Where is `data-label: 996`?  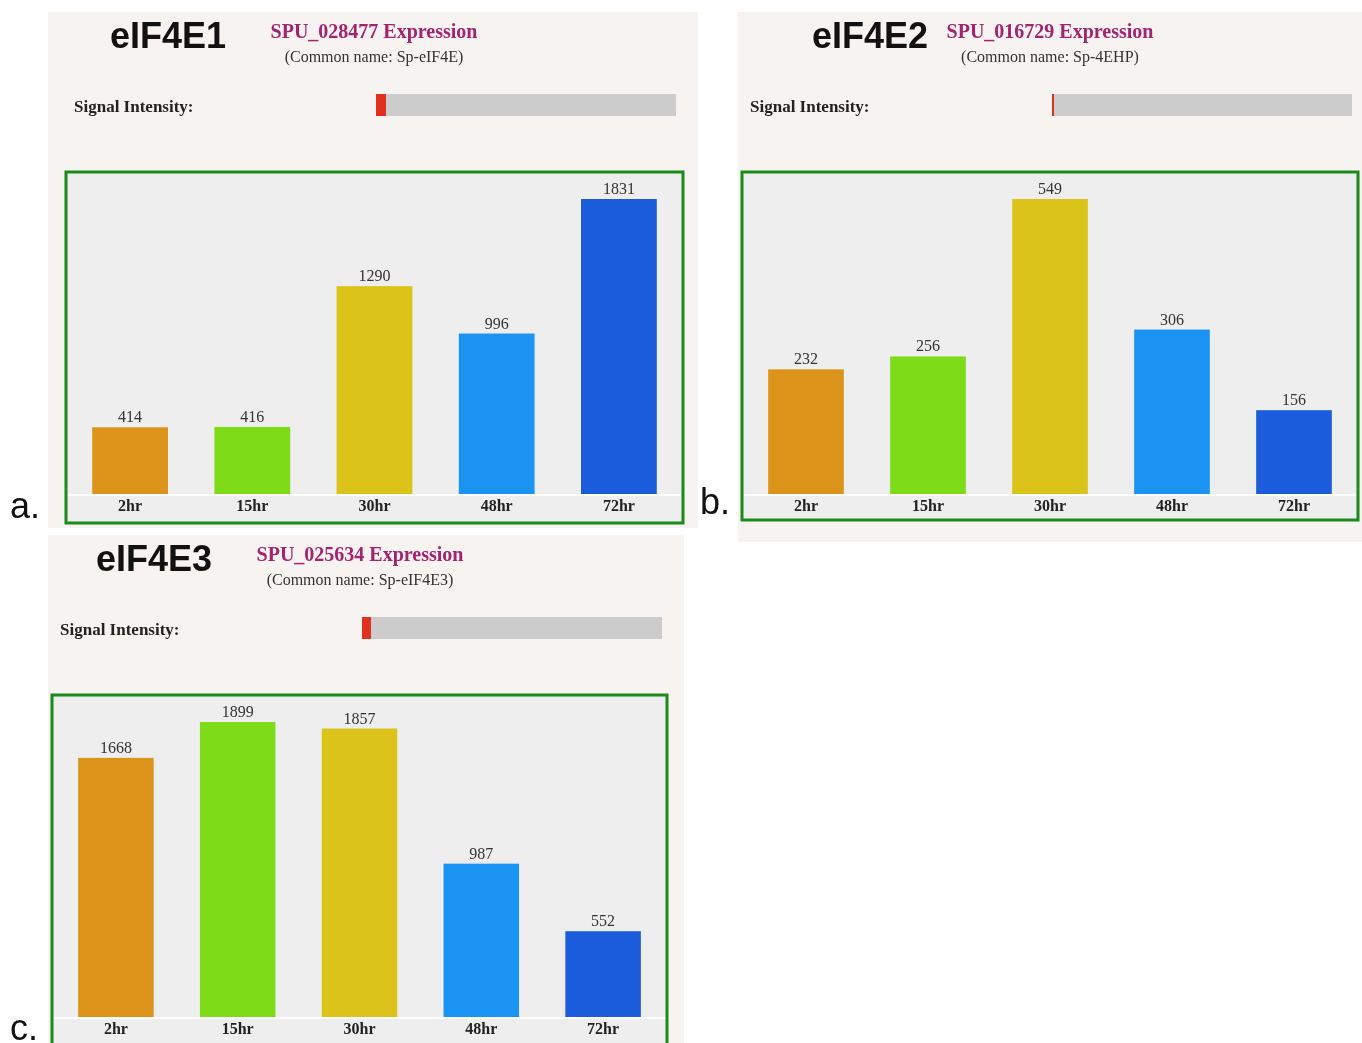
data-label: 996 is located at coordinates (496, 323).